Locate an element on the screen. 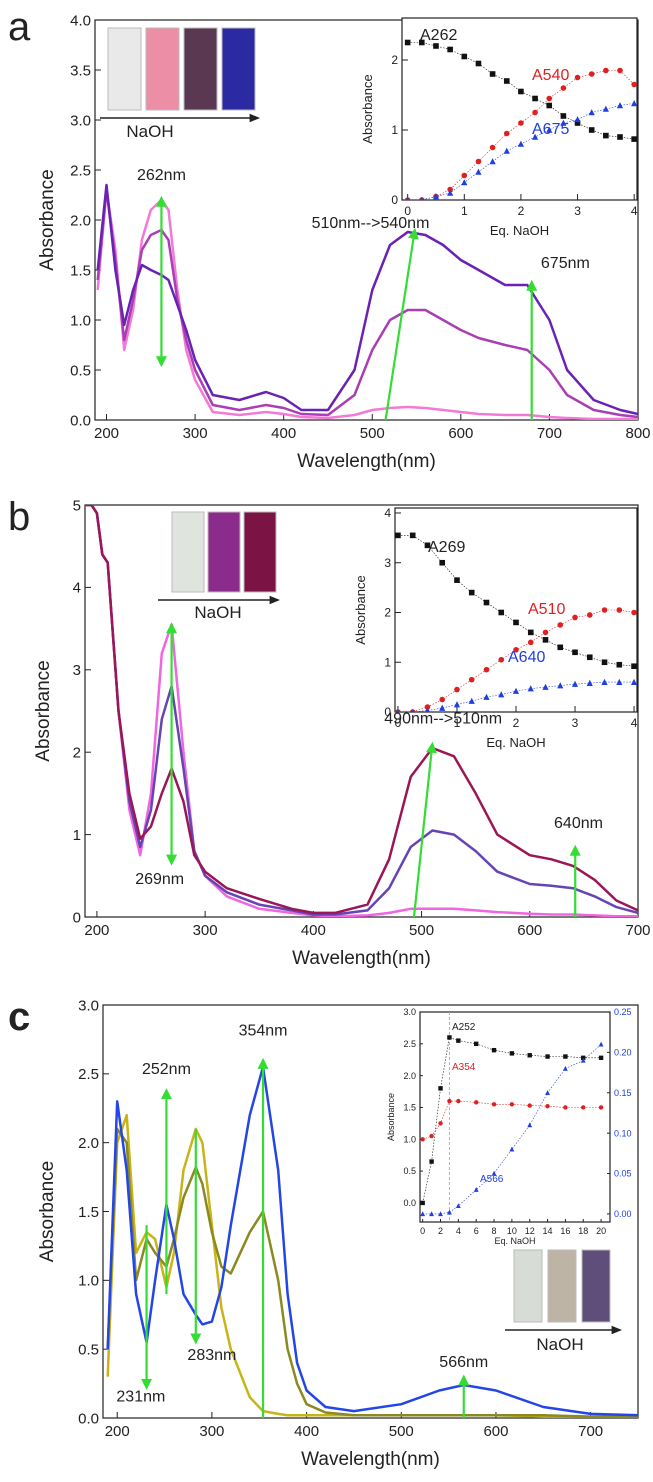 The height and width of the screenshot is (1482, 653). annotation: 490nm-->510nm is located at coordinates (443, 718).